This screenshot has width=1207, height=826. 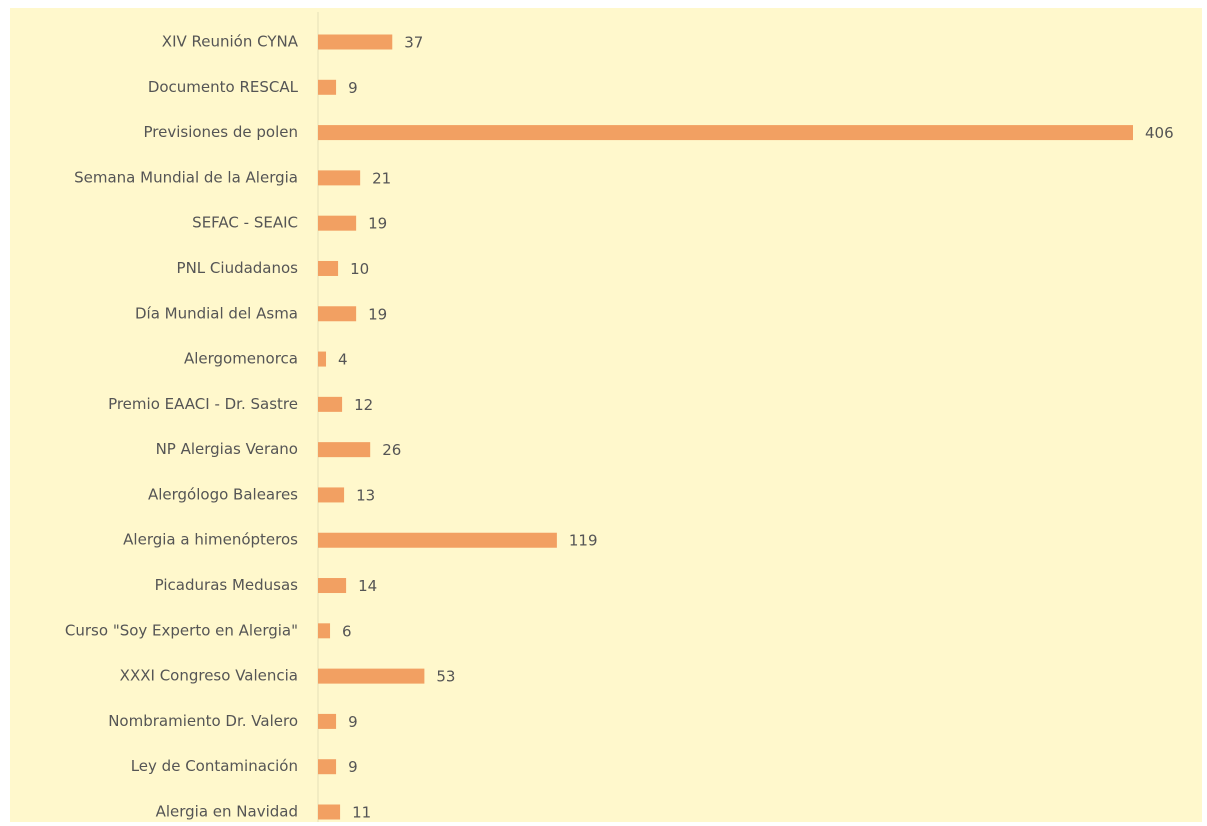 What do you see at coordinates (238, 268) in the screenshot?
I see `category-label: PNL Ciudadanos` at bounding box center [238, 268].